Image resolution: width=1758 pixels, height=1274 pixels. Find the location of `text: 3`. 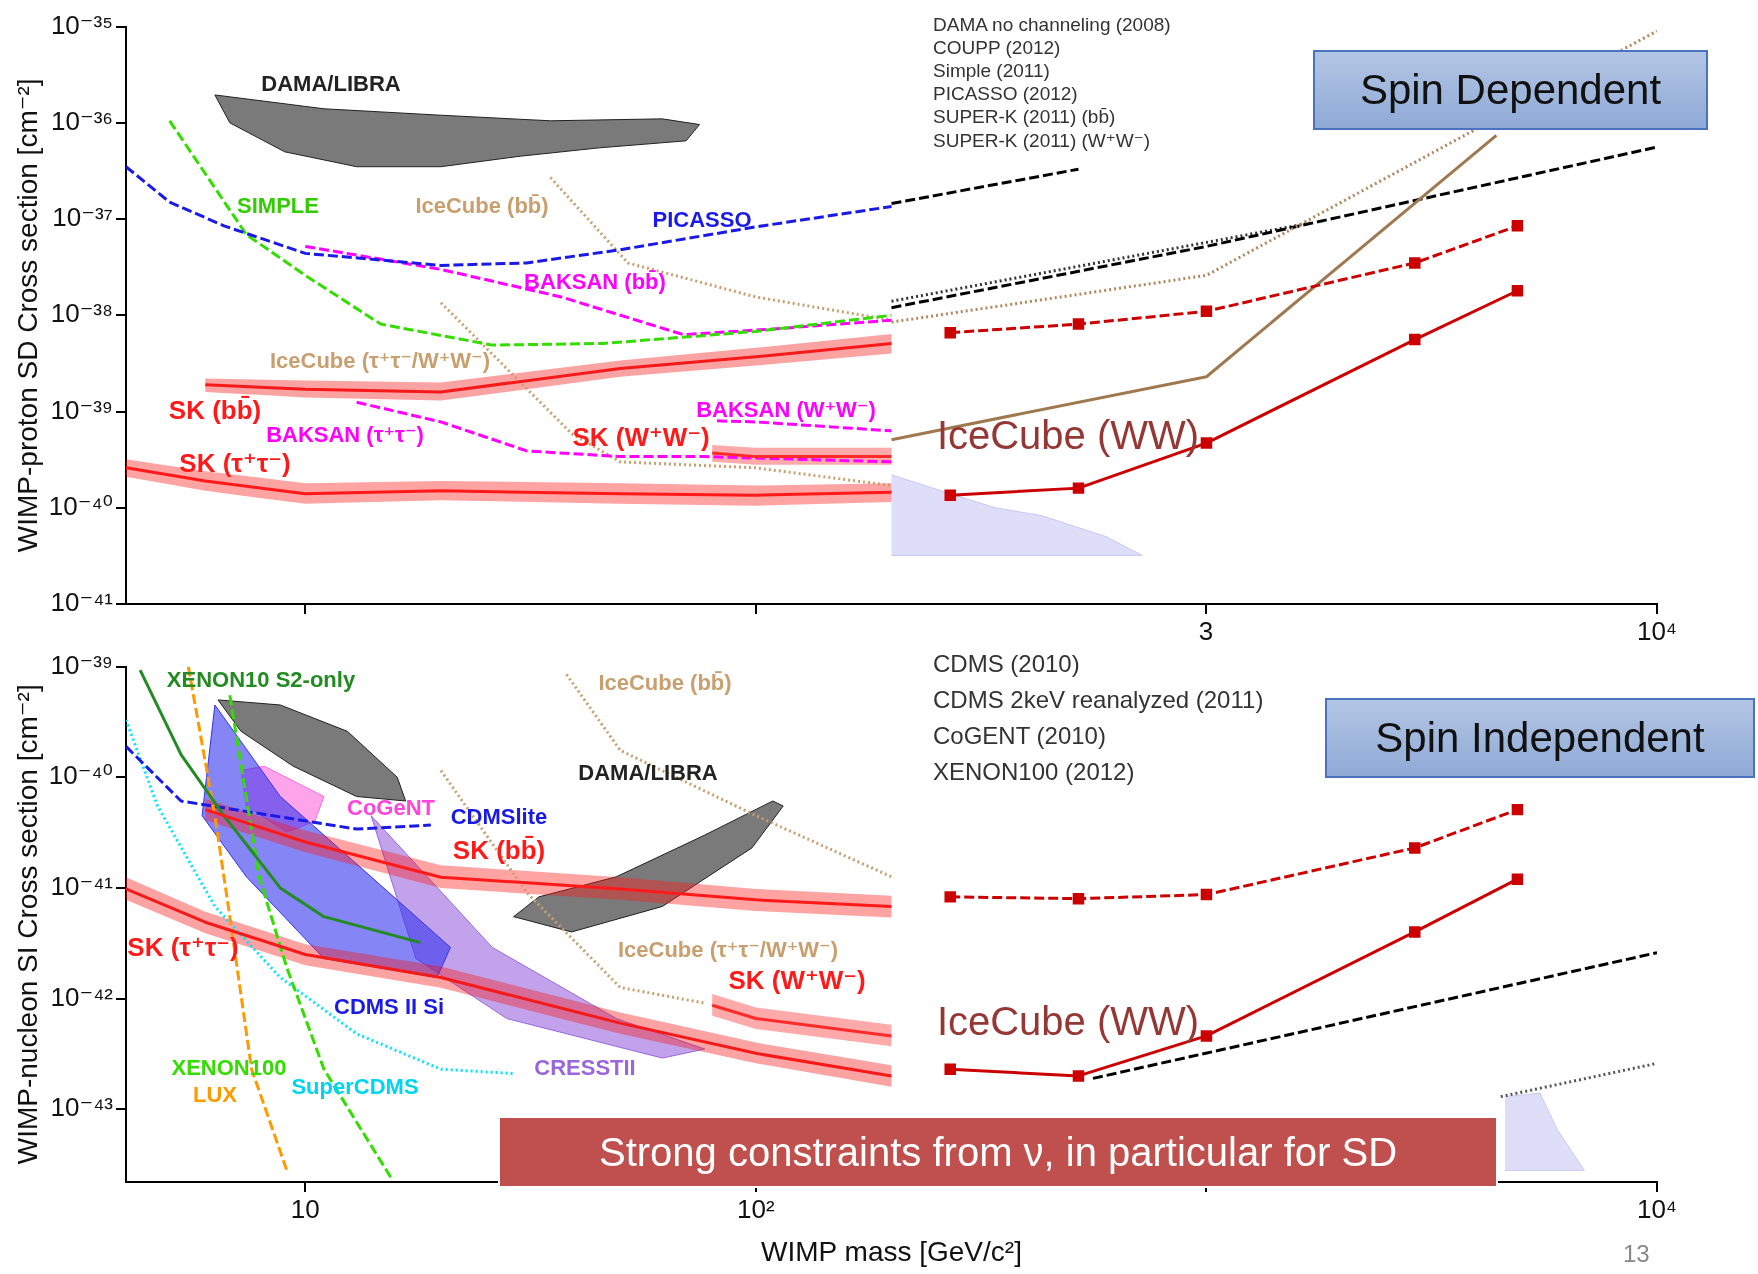

text: 3 is located at coordinates (1206, 631).